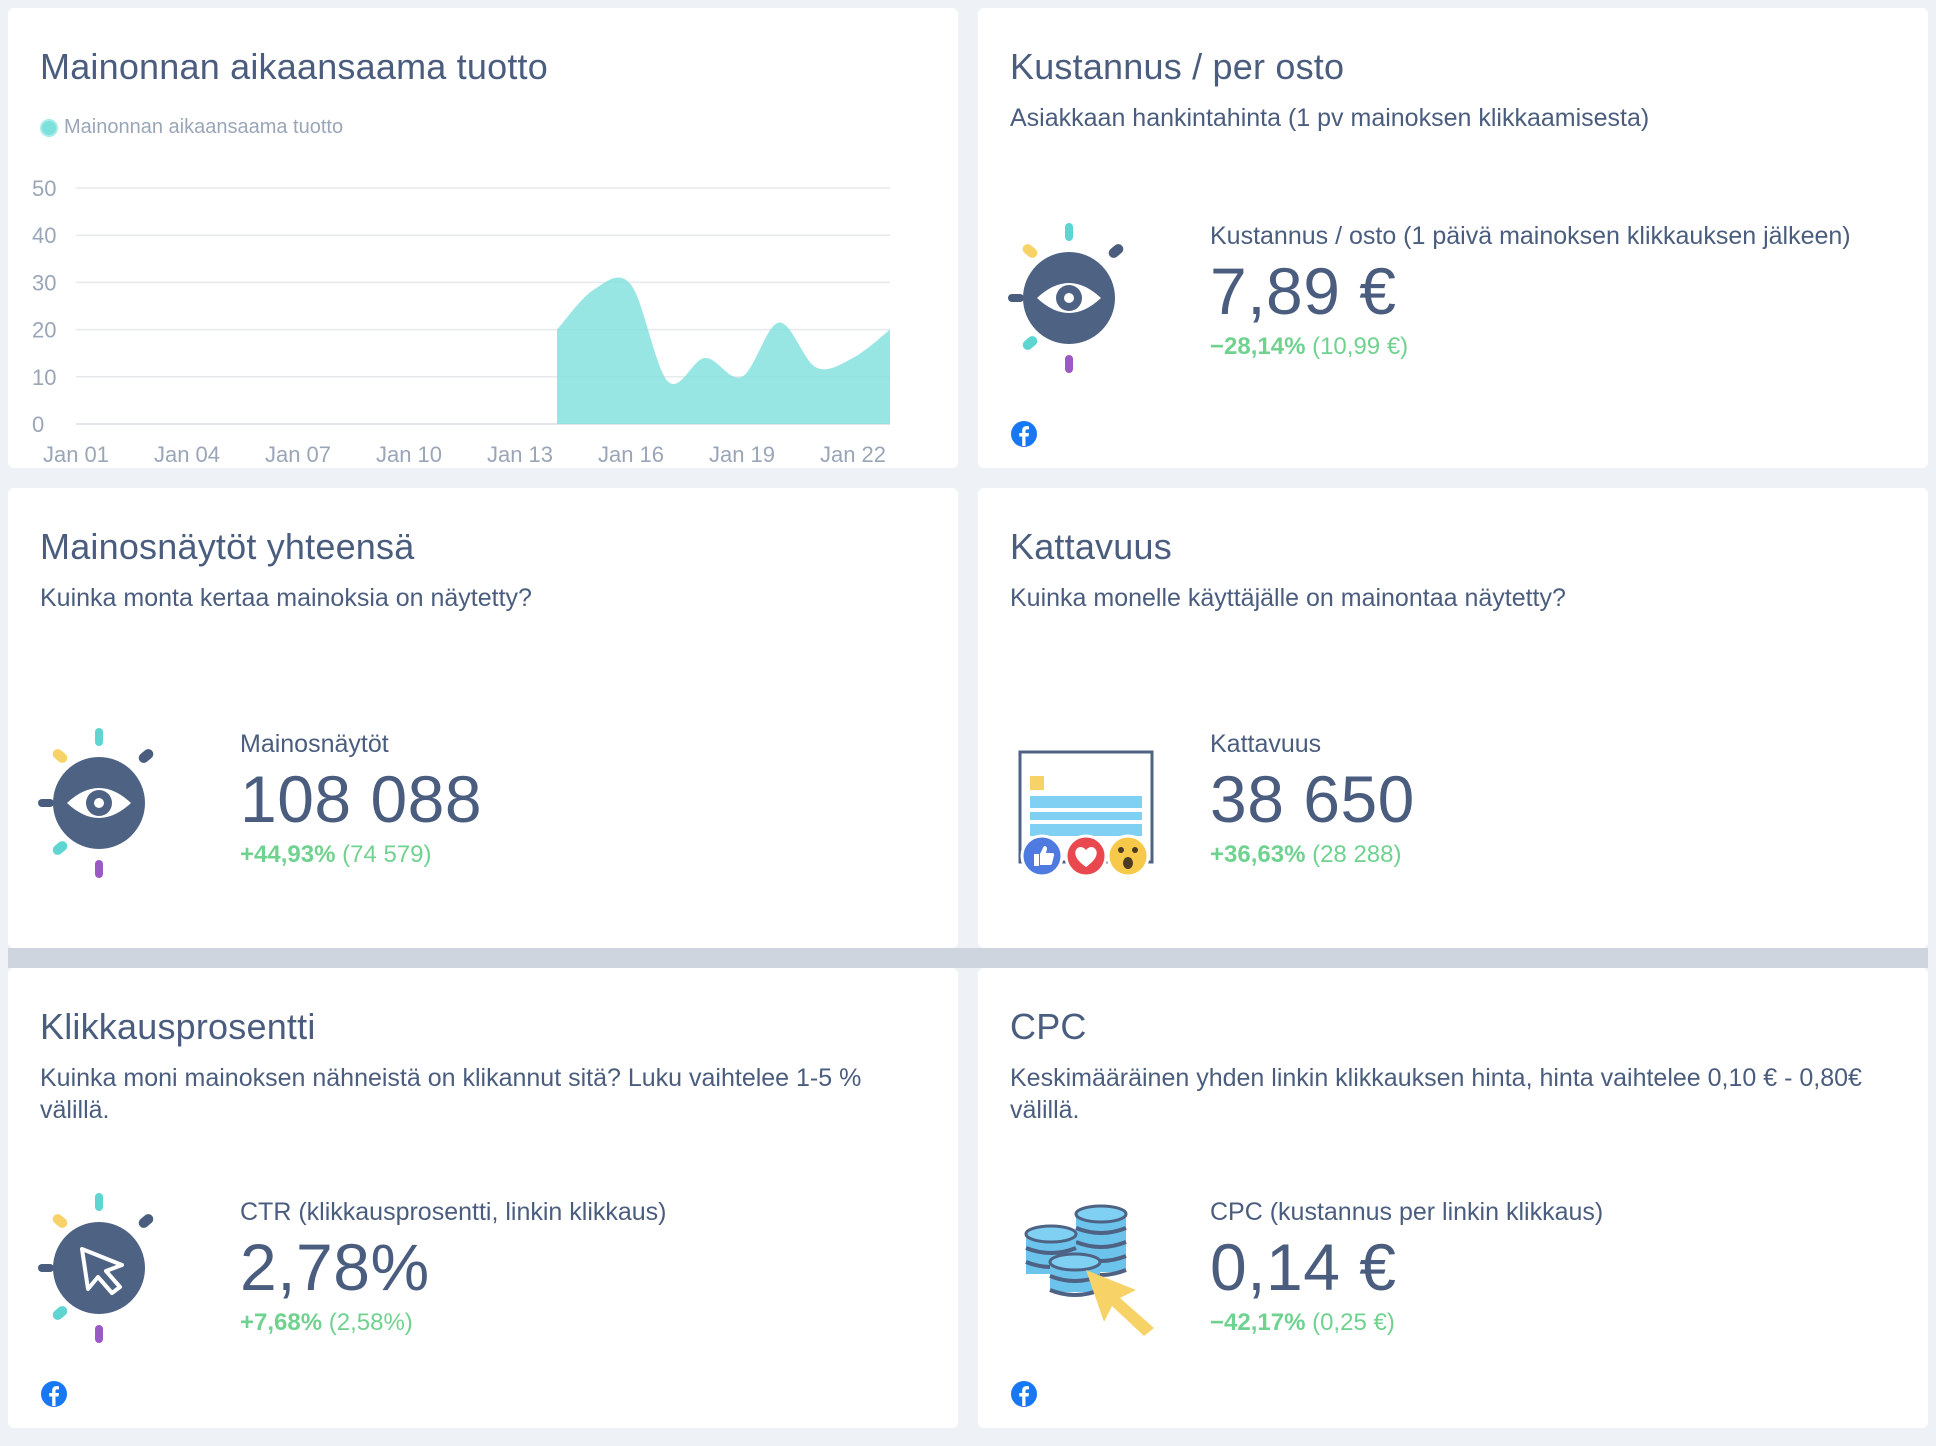 The width and height of the screenshot is (1936, 1446). What do you see at coordinates (1360, 346) in the screenshot?
I see `cpa-previous: (10,99 €)` at bounding box center [1360, 346].